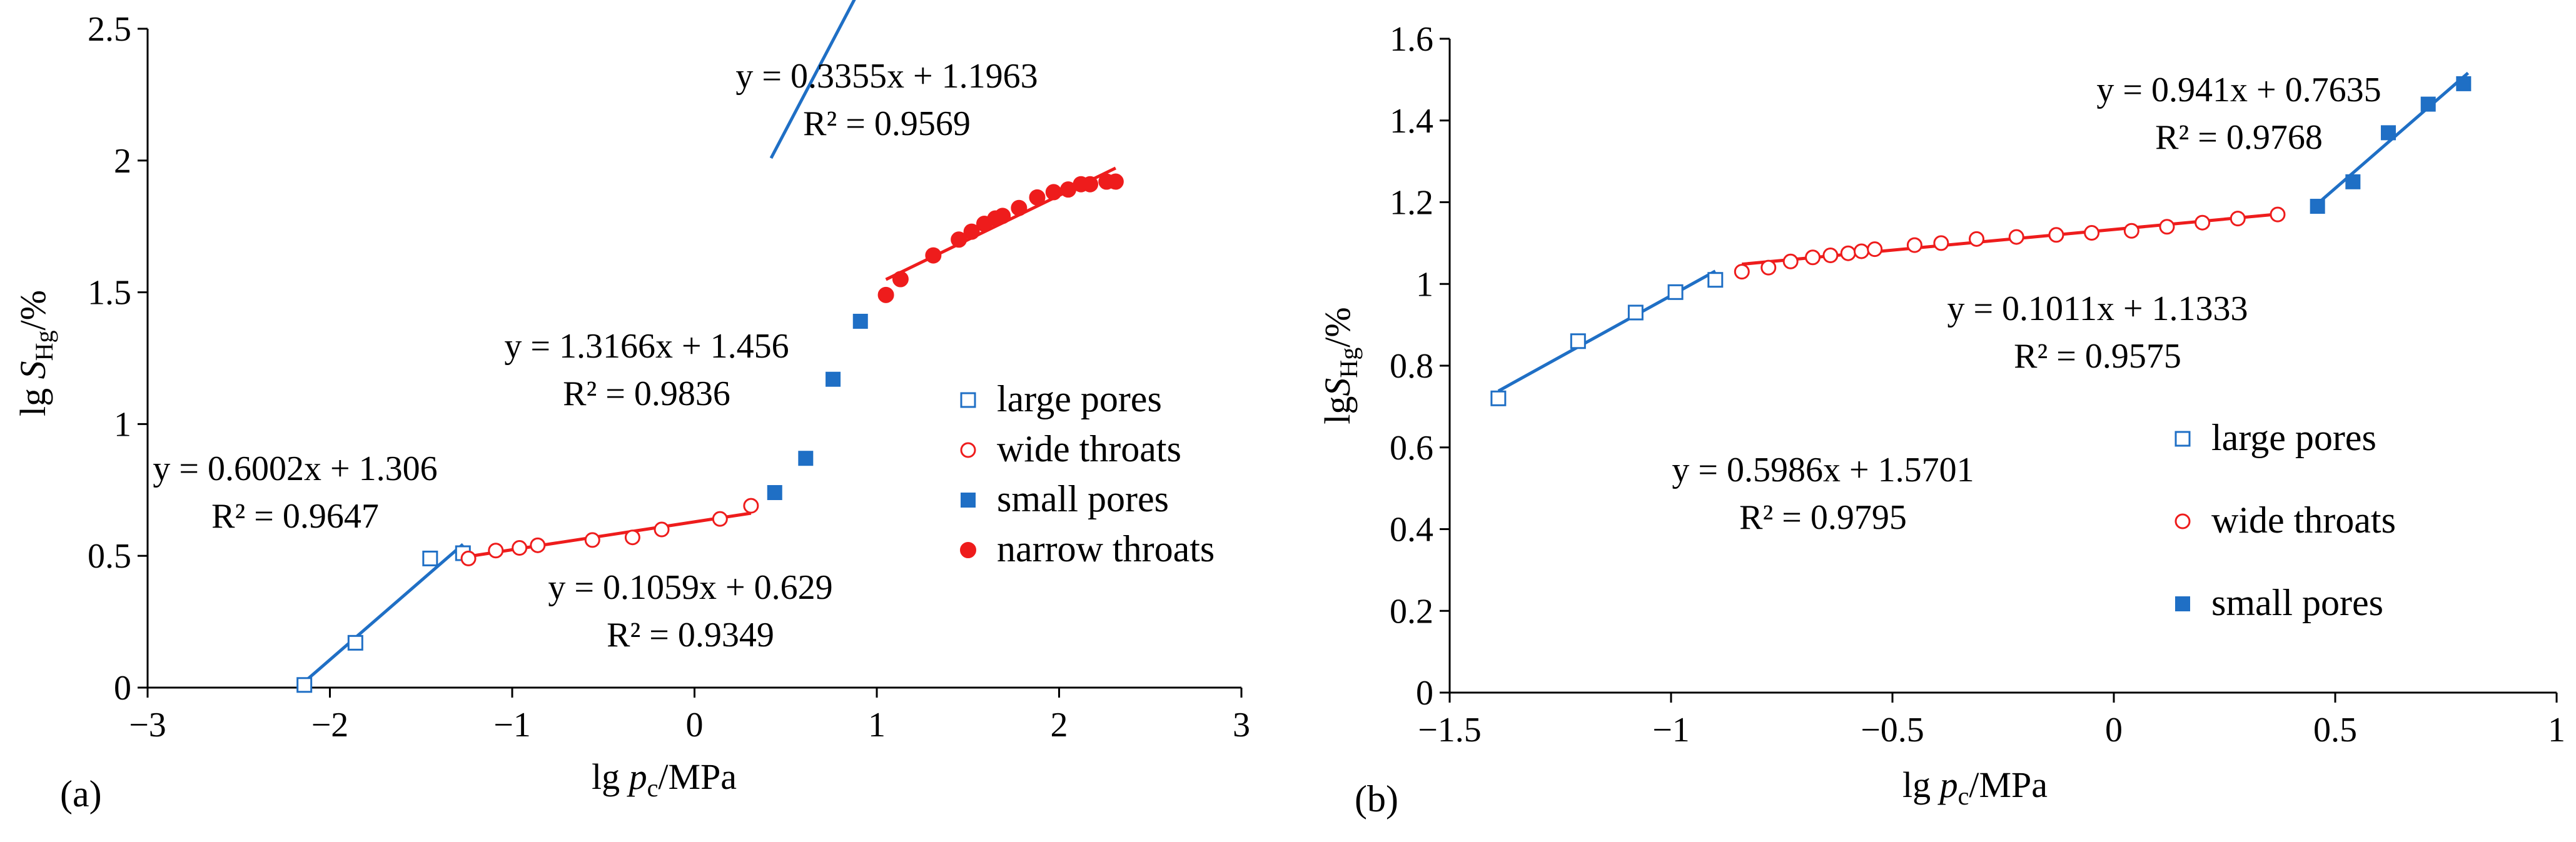  I want to click on x-tick-label: 3, so click(1242, 725).